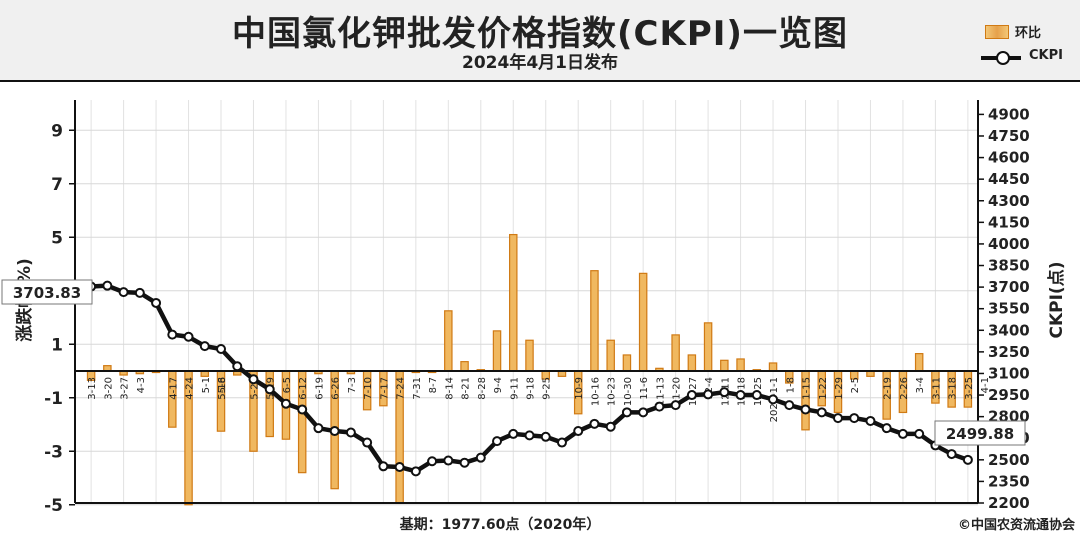 Image resolution: width=1080 pixels, height=540 pixels. I want to click on right-tick-label: 3850, so click(1009, 266).